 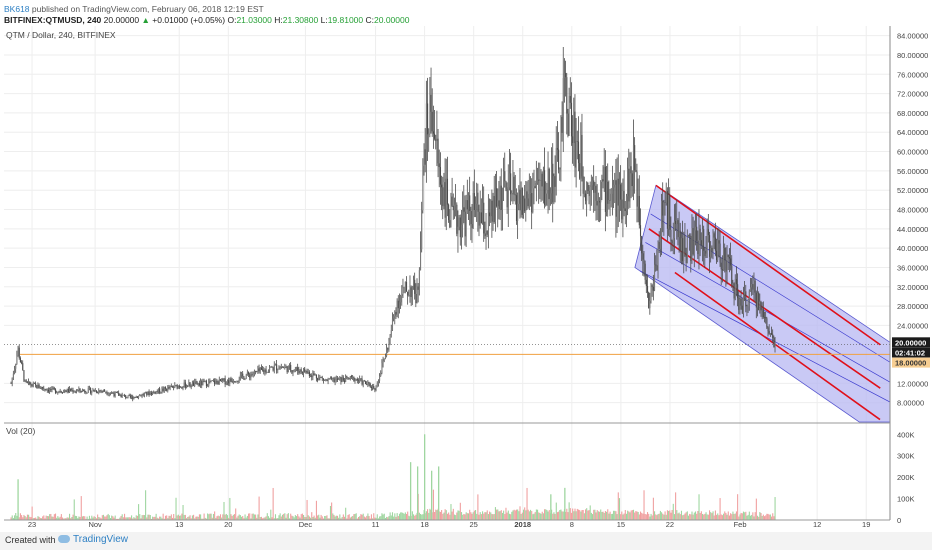 I want to click on x-tick-label: 22, so click(x=670, y=524).